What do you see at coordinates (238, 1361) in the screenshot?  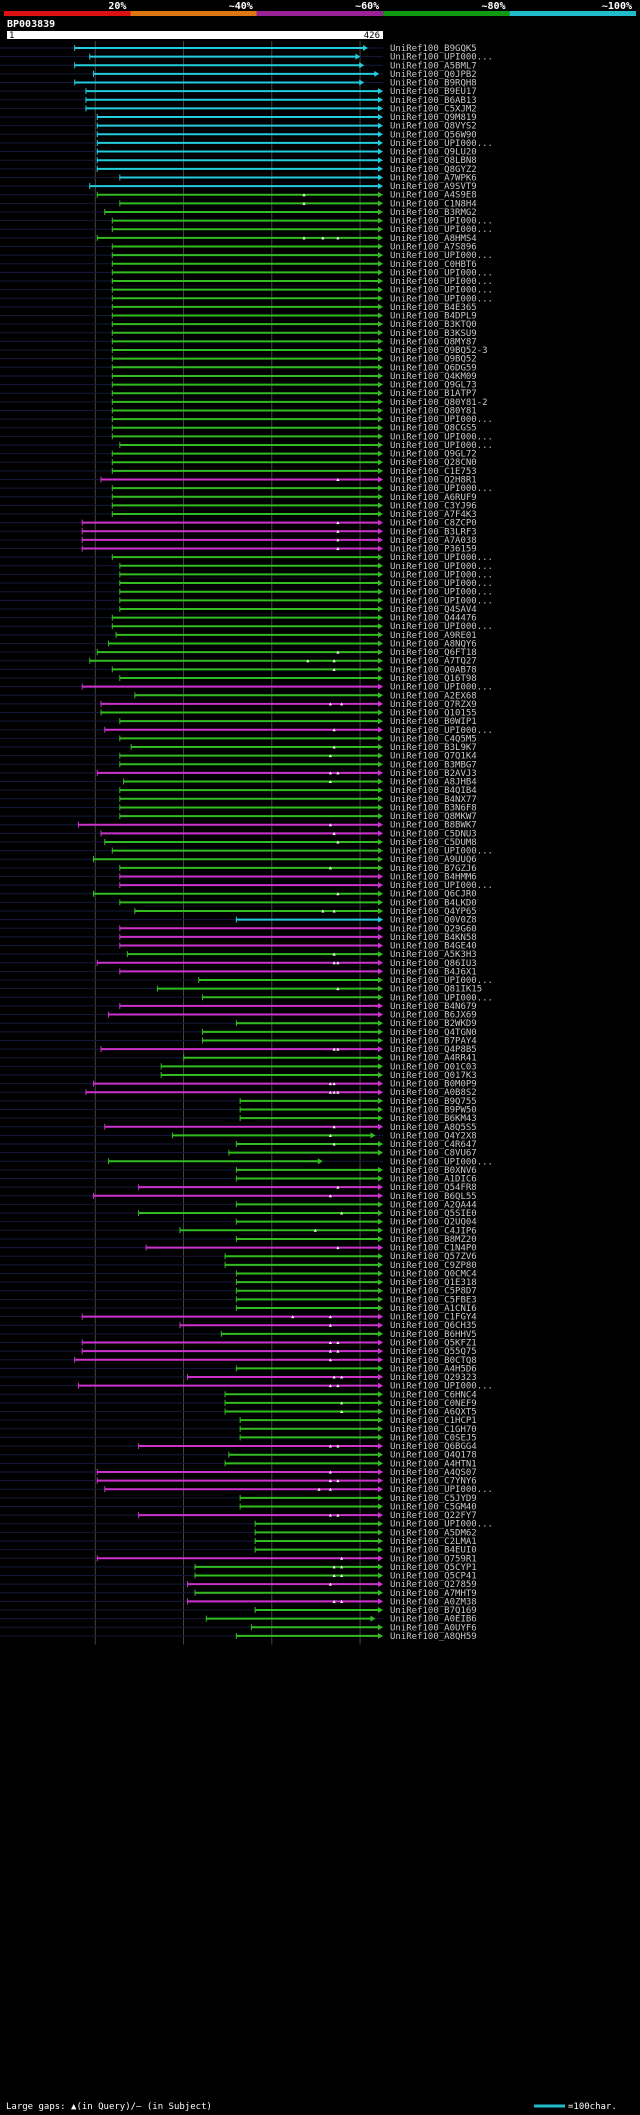 I see `hit-row: UniRef100_B0CTQ8` at bounding box center [238, 1361].